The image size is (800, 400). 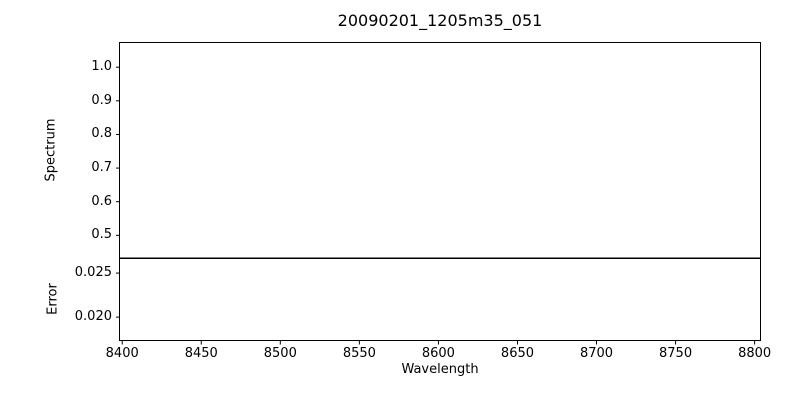 What do you see at coordinates (201, 353) in the screenshot?
I see `x-tick-label: 8450` at bounding box center [201, 353].